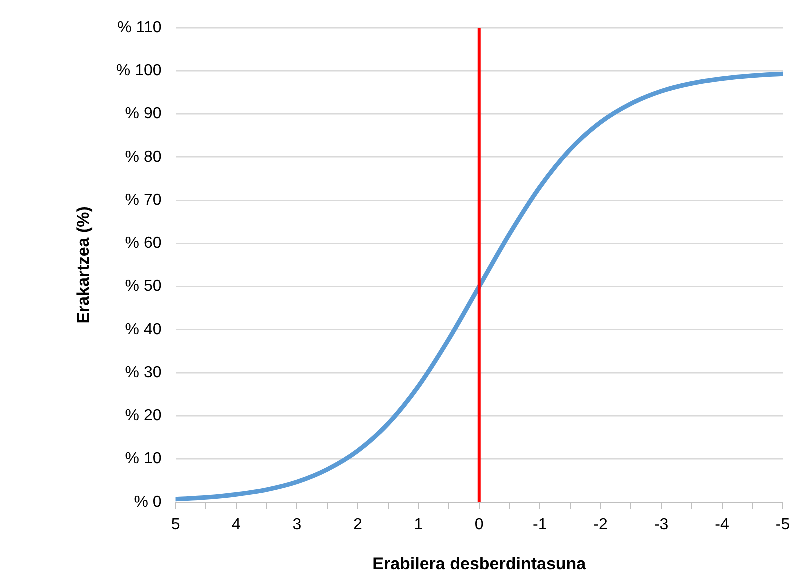  What do you see at coordinates (143, 114) in the screenshot?
I see `y-tick-label: % 90` at bounding box center [143, 114].